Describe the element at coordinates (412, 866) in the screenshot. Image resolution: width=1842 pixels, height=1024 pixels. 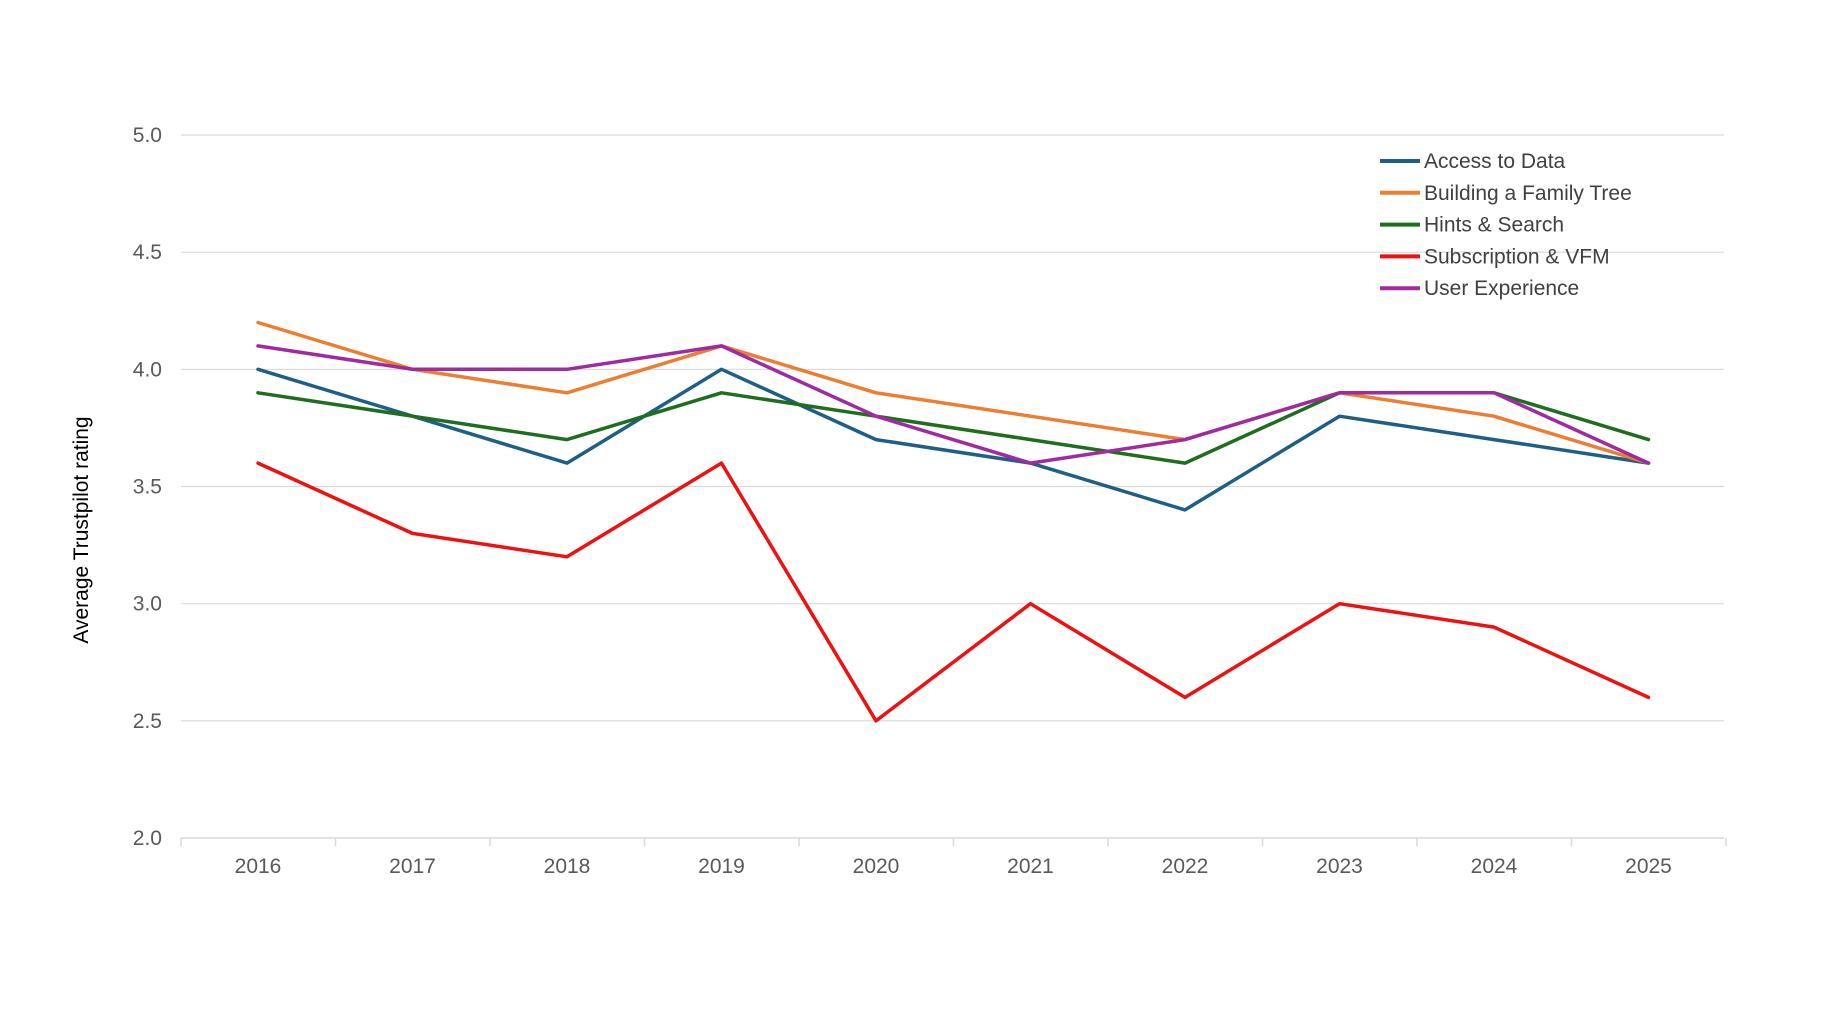
I see `x-tick-label: 2017` at that location.